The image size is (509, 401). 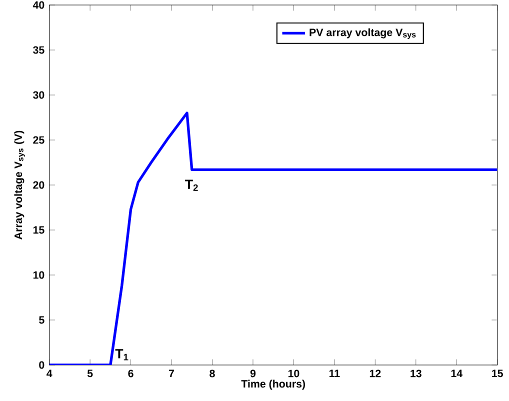 I want to click on y-tick-label: 20, so click(x=38, y=185).